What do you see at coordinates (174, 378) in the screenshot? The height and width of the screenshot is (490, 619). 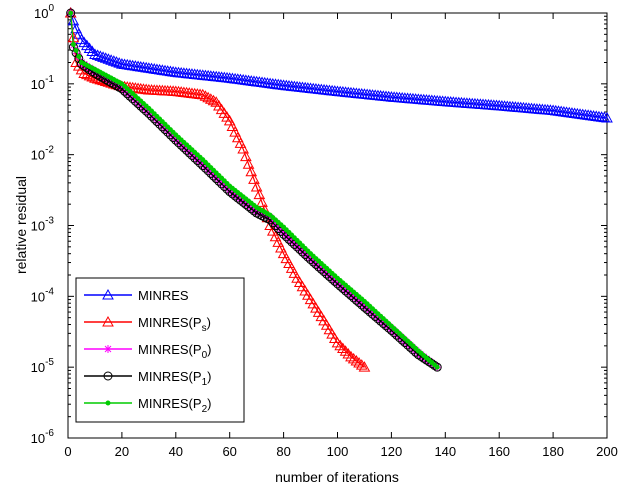 I see `legend-label: MINRES(P1)` at bounding box center [174, 378].